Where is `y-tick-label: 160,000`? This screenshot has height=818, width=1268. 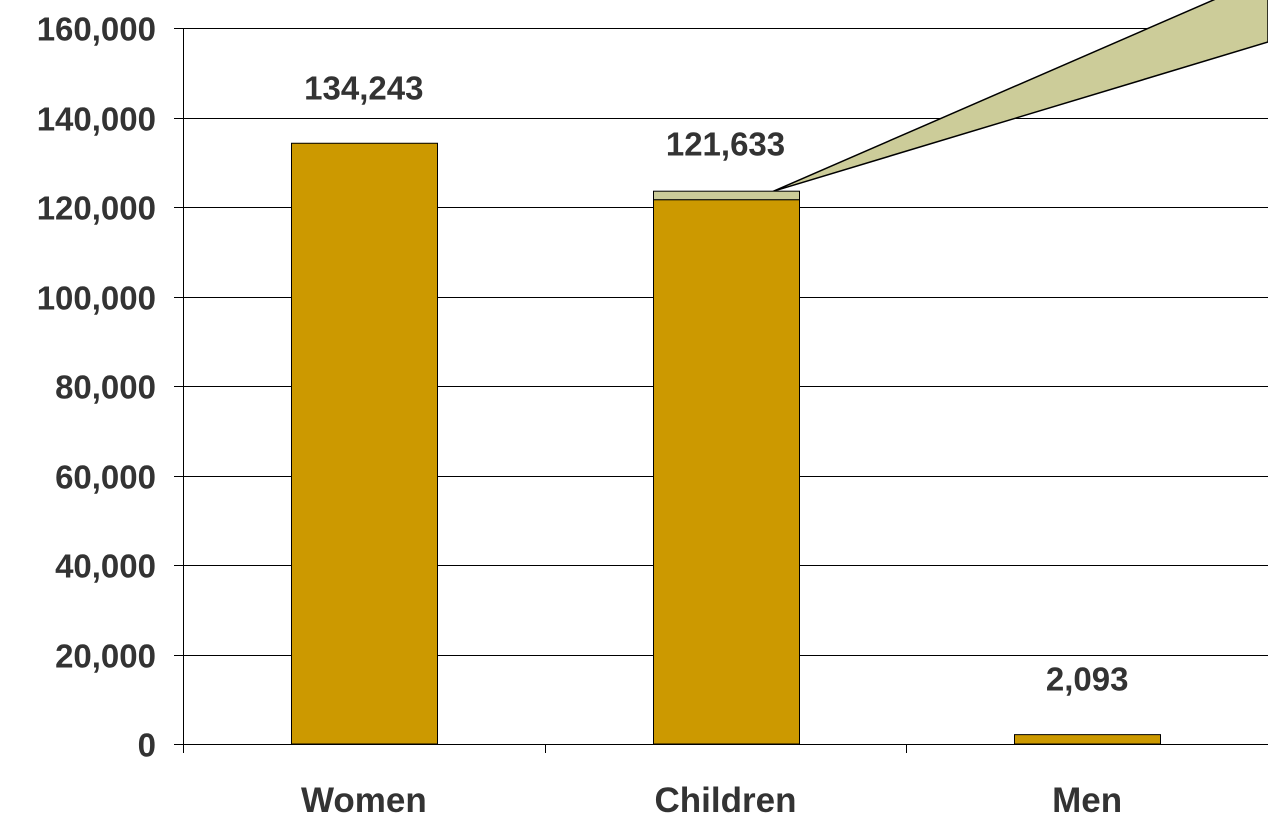
y-tick-label: 160,000 is located at coordinates (96, 29).